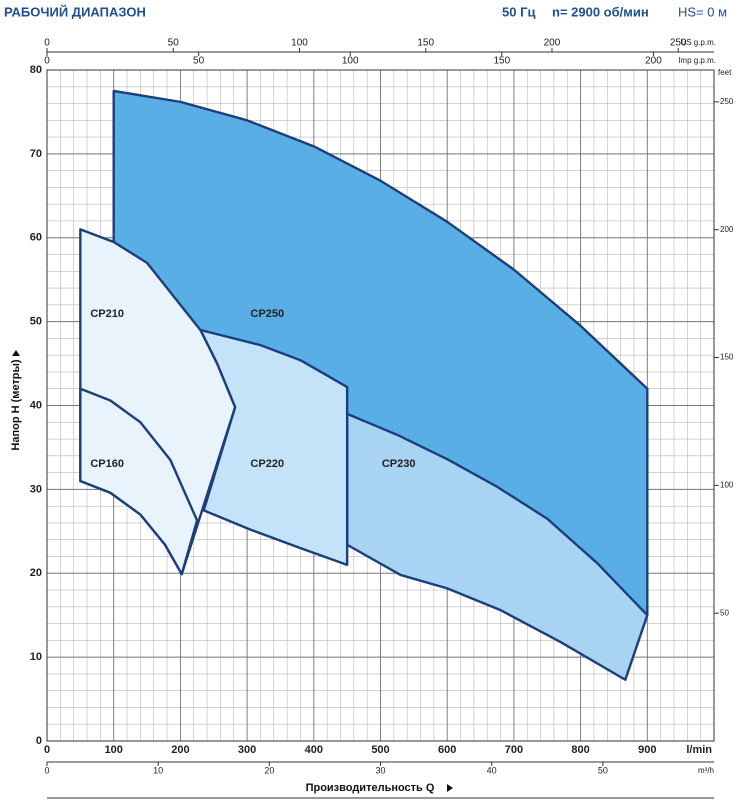 This screenshot has height=805, width=742. I want to click on region-label: CP220, so click(267, 464).